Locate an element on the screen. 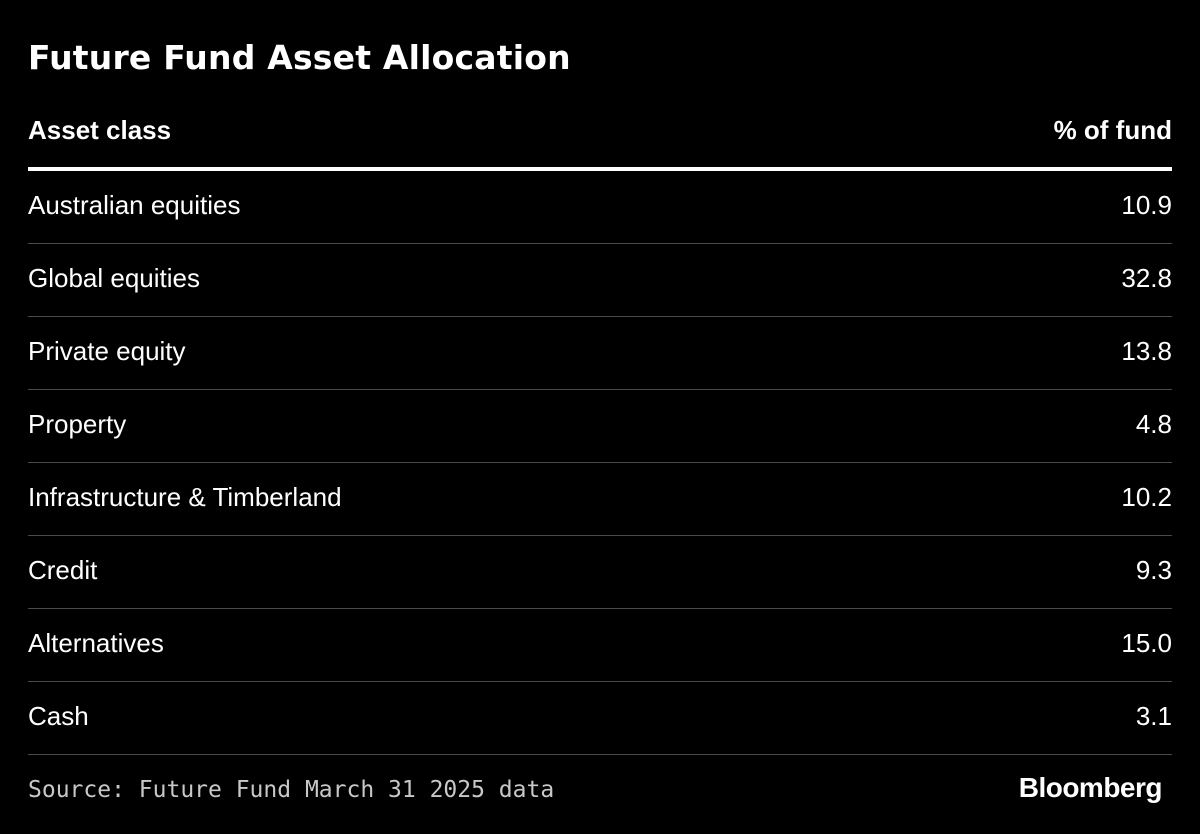  table-row: Global equities 32.8 is located at coordinates (600, 280).